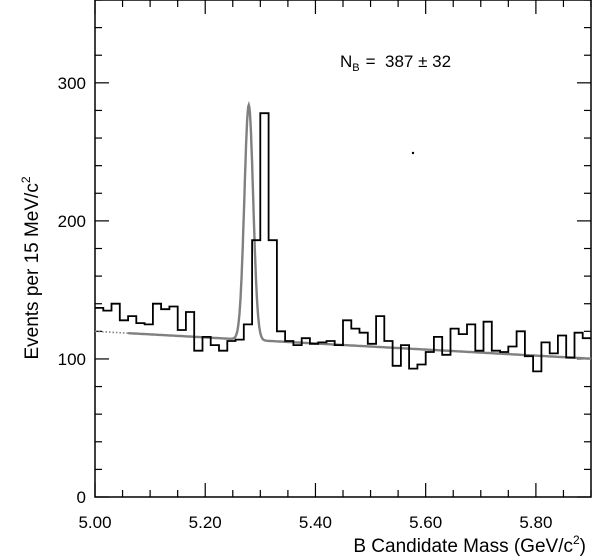 This screenshot has height=559, width=608. I want to click on x-tick-label: 5.40, so click(315, 522).